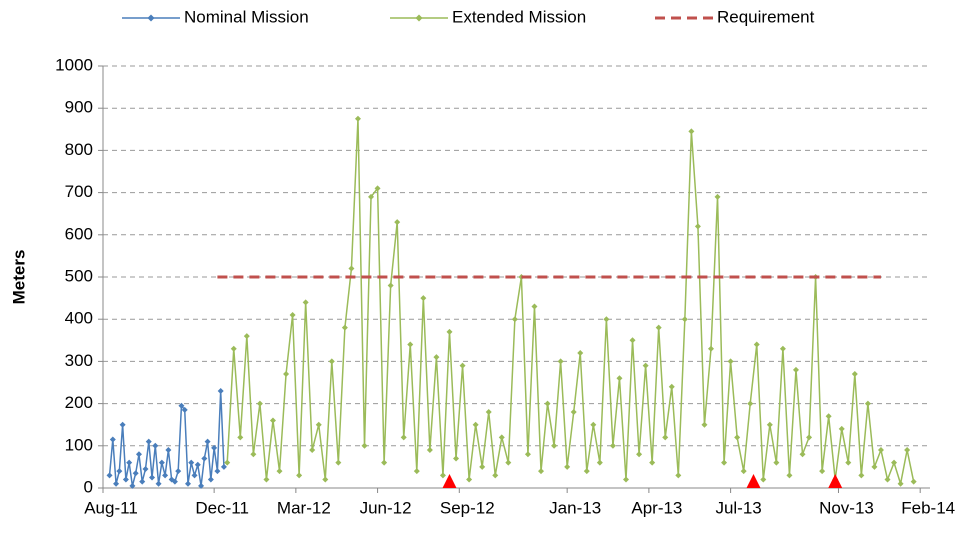  I want to click on x-tick-label: Apr-13, so click(656, 507).